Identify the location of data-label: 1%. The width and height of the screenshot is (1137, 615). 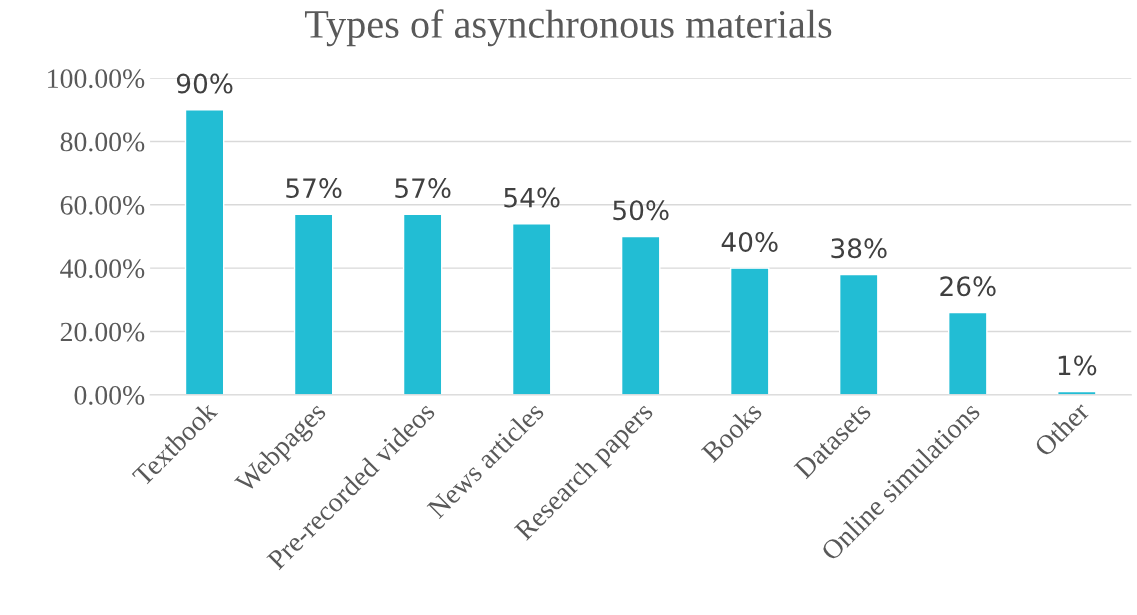
(1077, 365).